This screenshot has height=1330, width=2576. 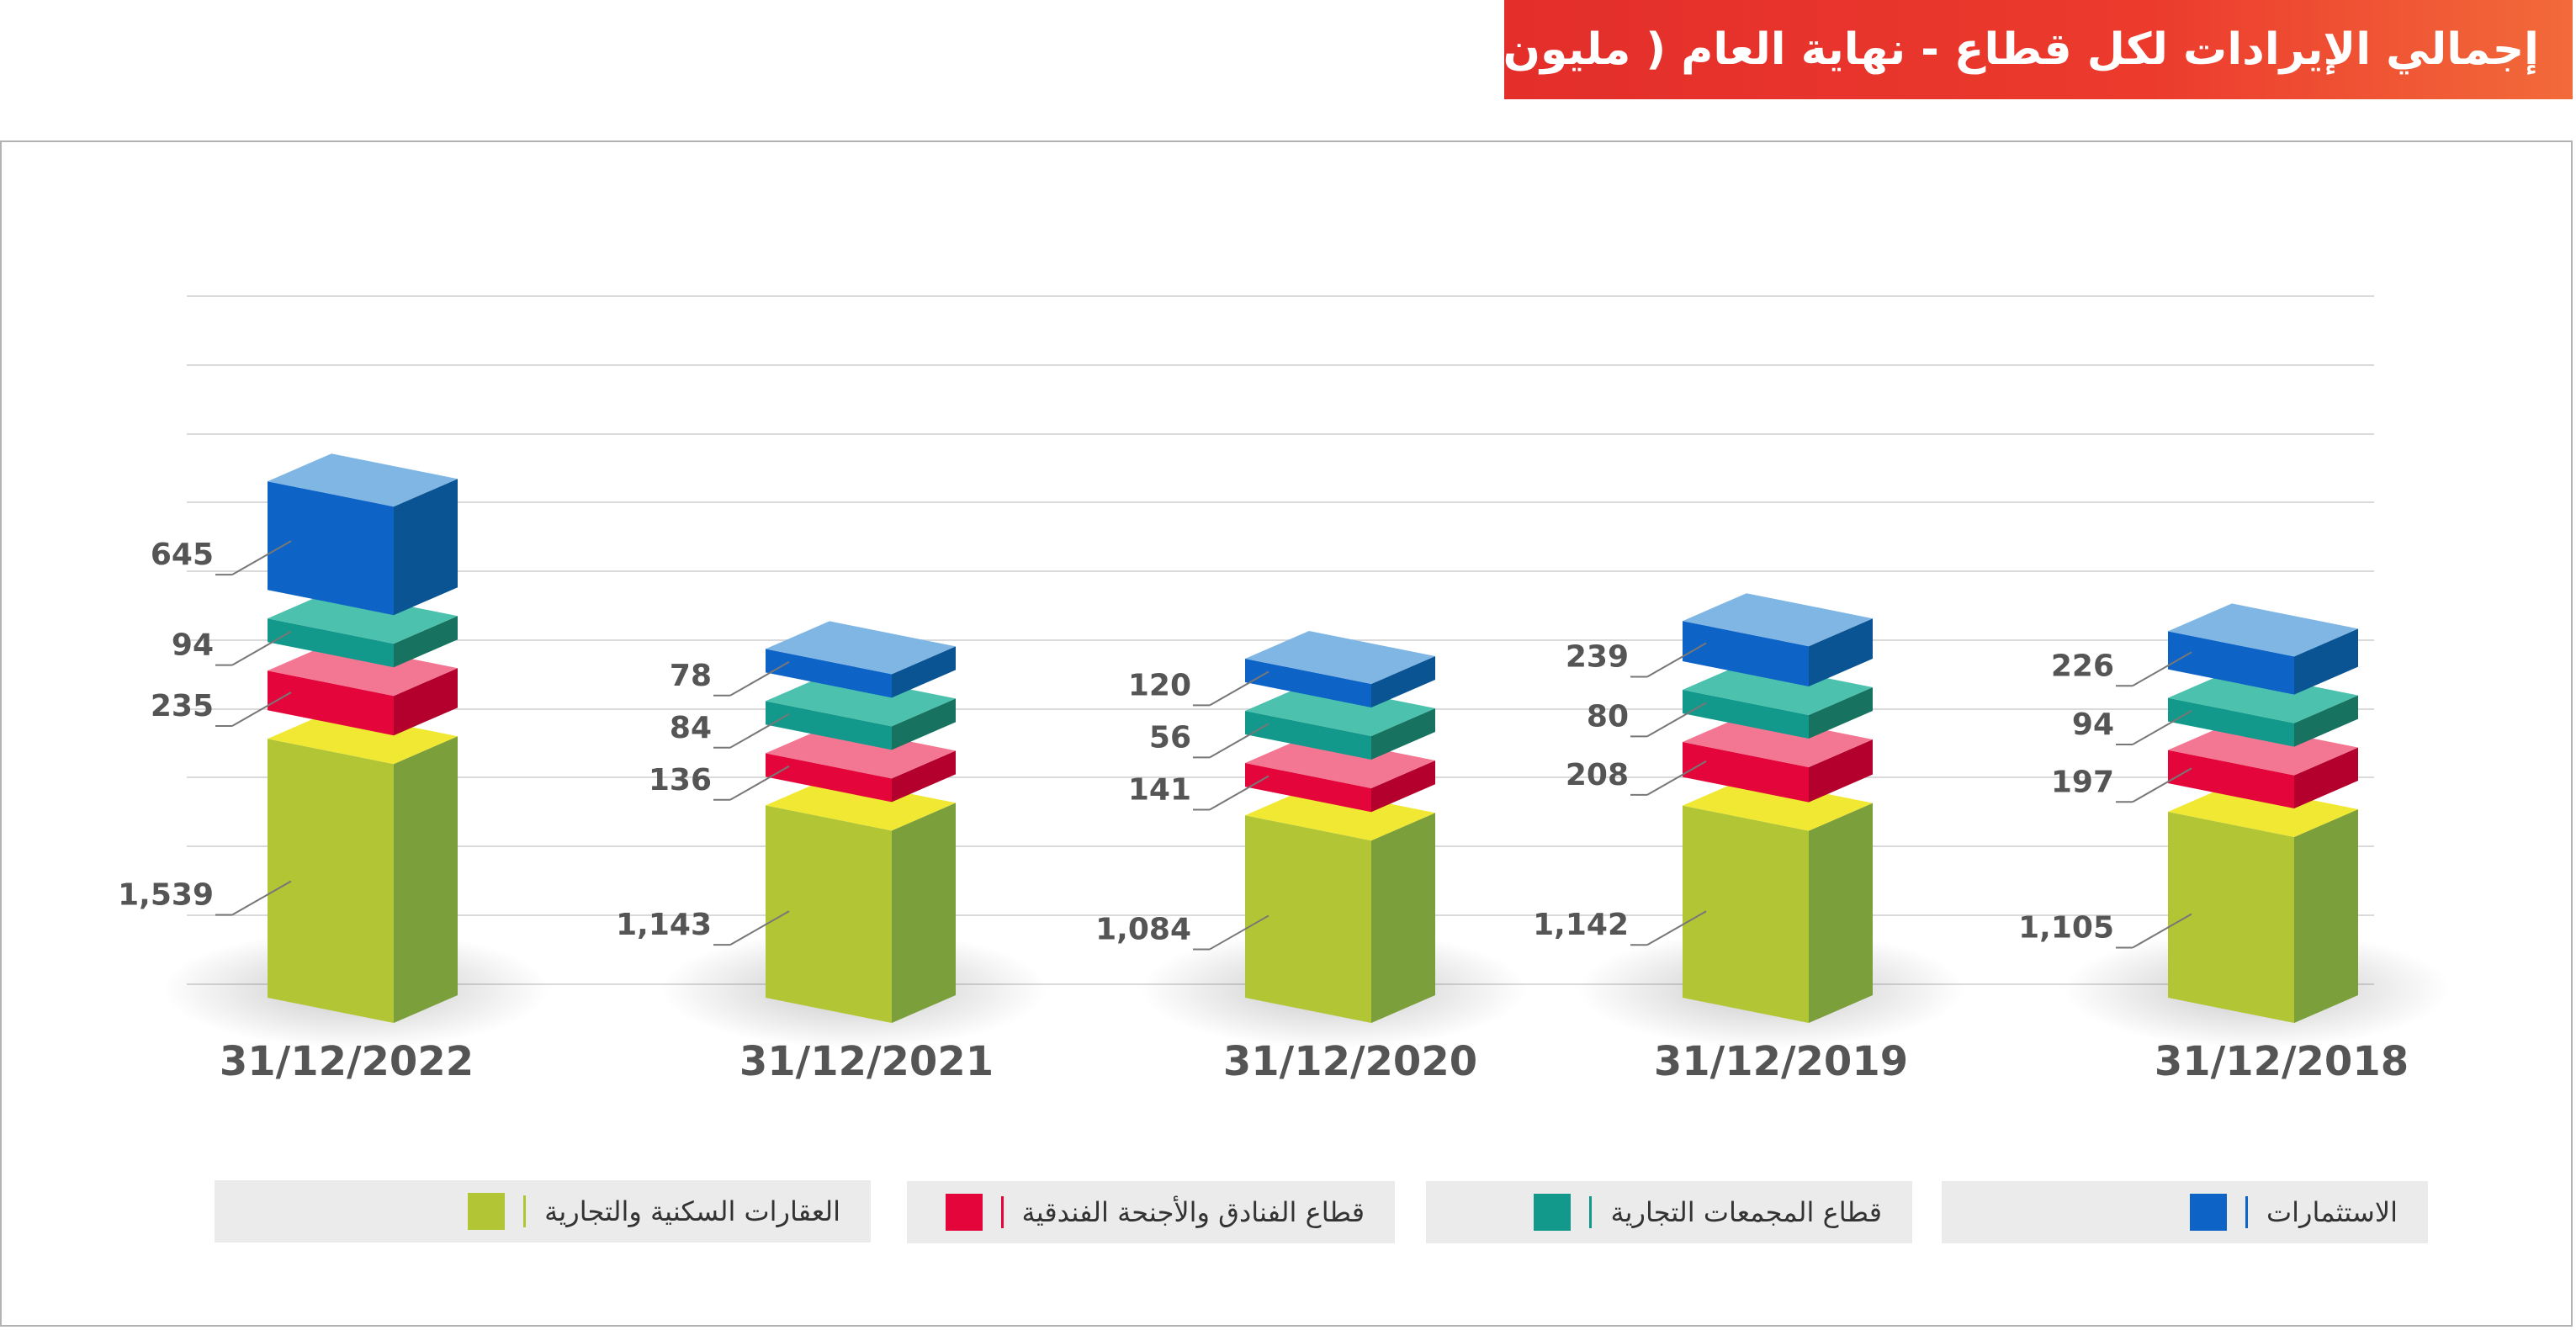 What do you see at coordinates (1781, 1061) in the screenshot?
I see `x-tick-label: 31/12/2019` at bounding box center [1781, 1061].